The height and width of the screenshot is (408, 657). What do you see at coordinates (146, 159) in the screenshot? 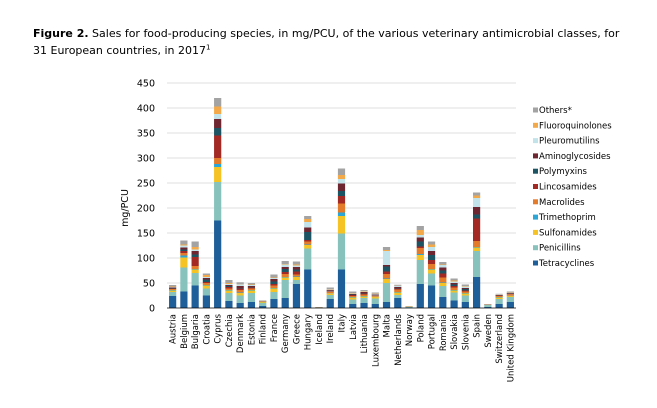
I see `y-tick-label: 300` at bounding box center [146, 159].